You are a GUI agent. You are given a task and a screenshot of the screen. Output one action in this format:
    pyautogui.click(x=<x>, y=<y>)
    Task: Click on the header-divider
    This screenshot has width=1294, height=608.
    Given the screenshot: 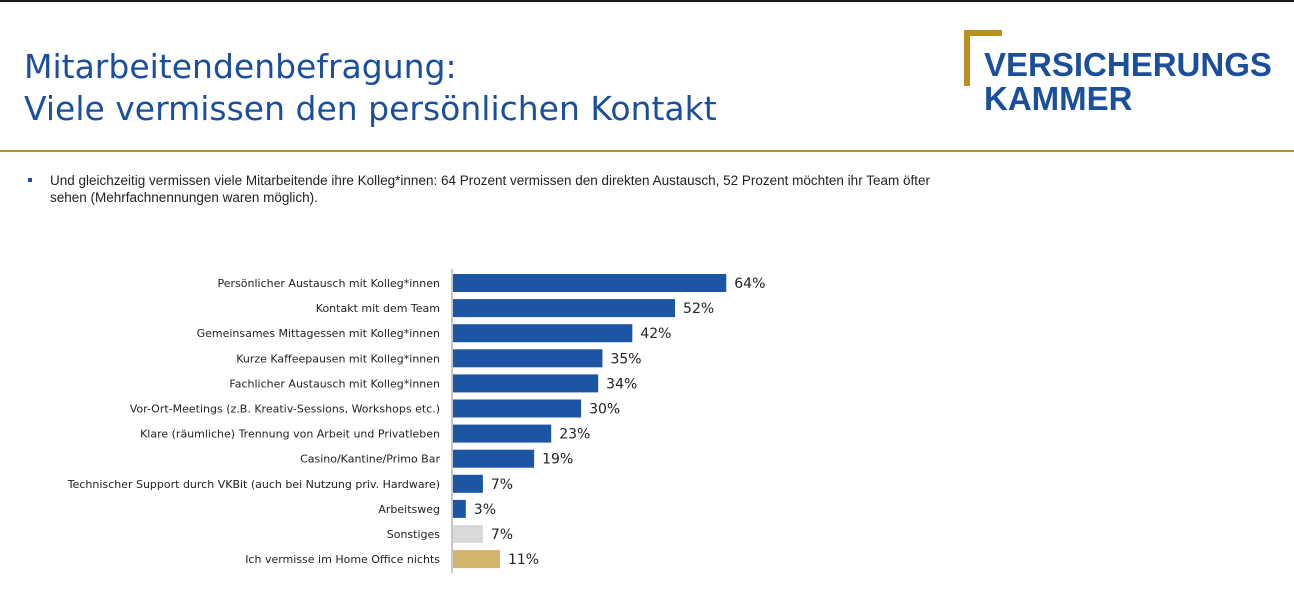 What is the action you would take?
    pyautogui.click(x=647, y=151)
    